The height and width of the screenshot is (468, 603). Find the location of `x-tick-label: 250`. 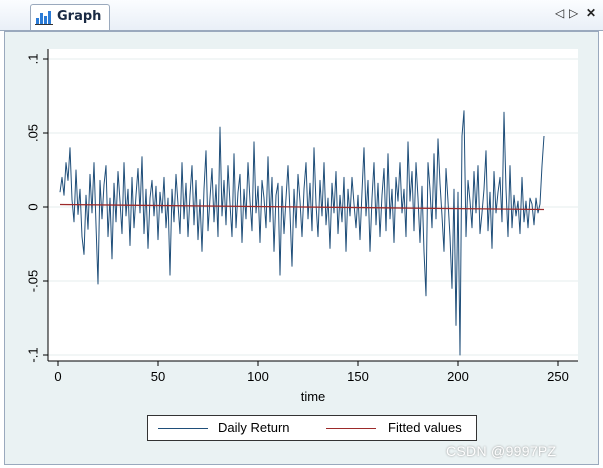

x-tick-label: 250 is located at coordinates (558, 376).